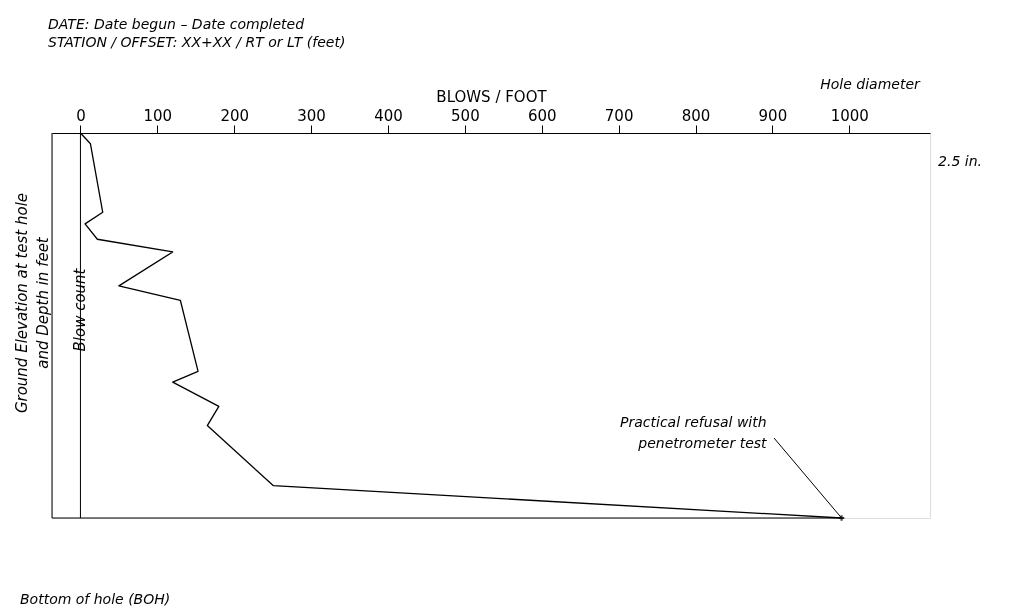 The width and height of the screenshot is (1013, 614). Describe the element at coordinates (465, 115) in the screenshot. I see `x-tick-label: 500` at that location.